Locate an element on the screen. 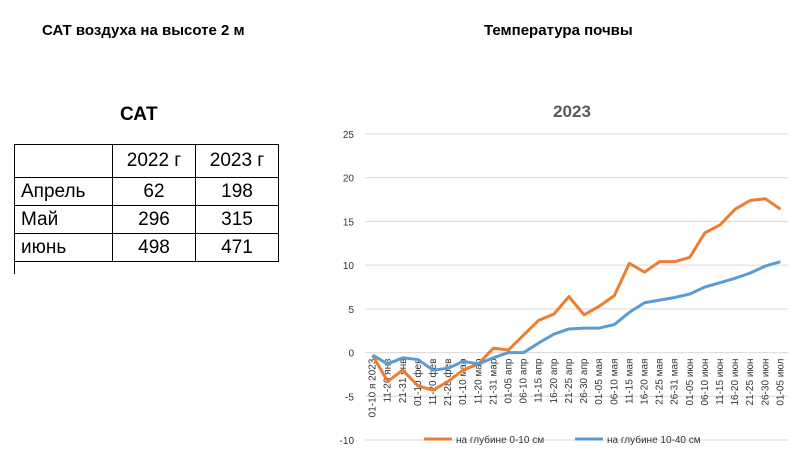 The height and width of the screenshot is (456, 797). x-tick-label: 16-20 мая is located at coordinates (644, 382).